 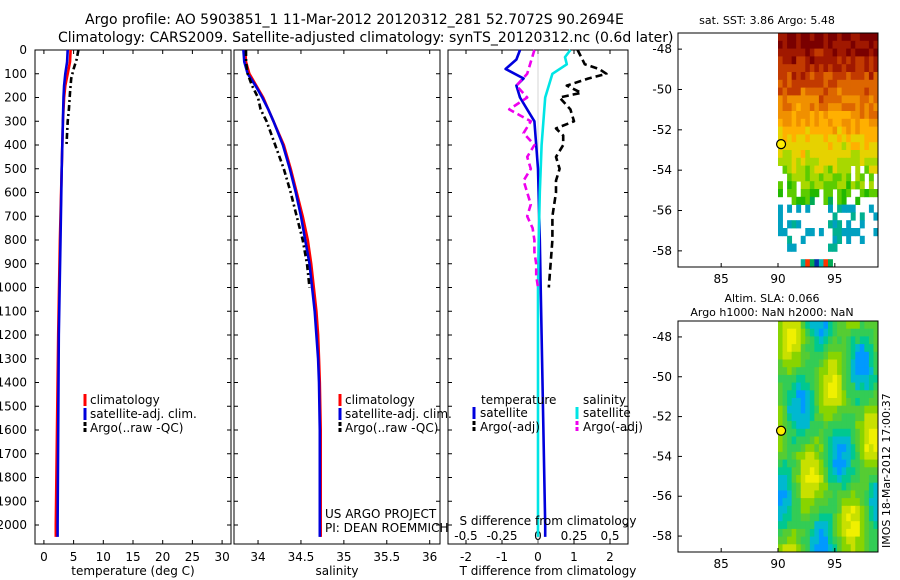 I want to click on y-tick-label: 1700, so click(x=13, y=454).